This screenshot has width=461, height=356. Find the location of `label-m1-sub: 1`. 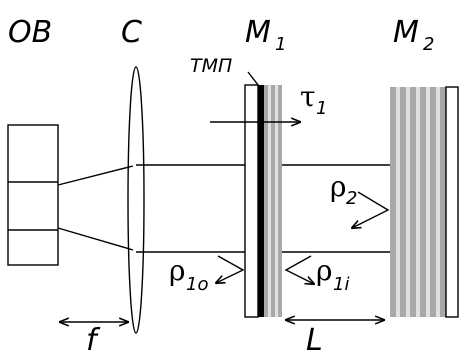

label-m1-sub: 1 is located at coordinates (280, 44).